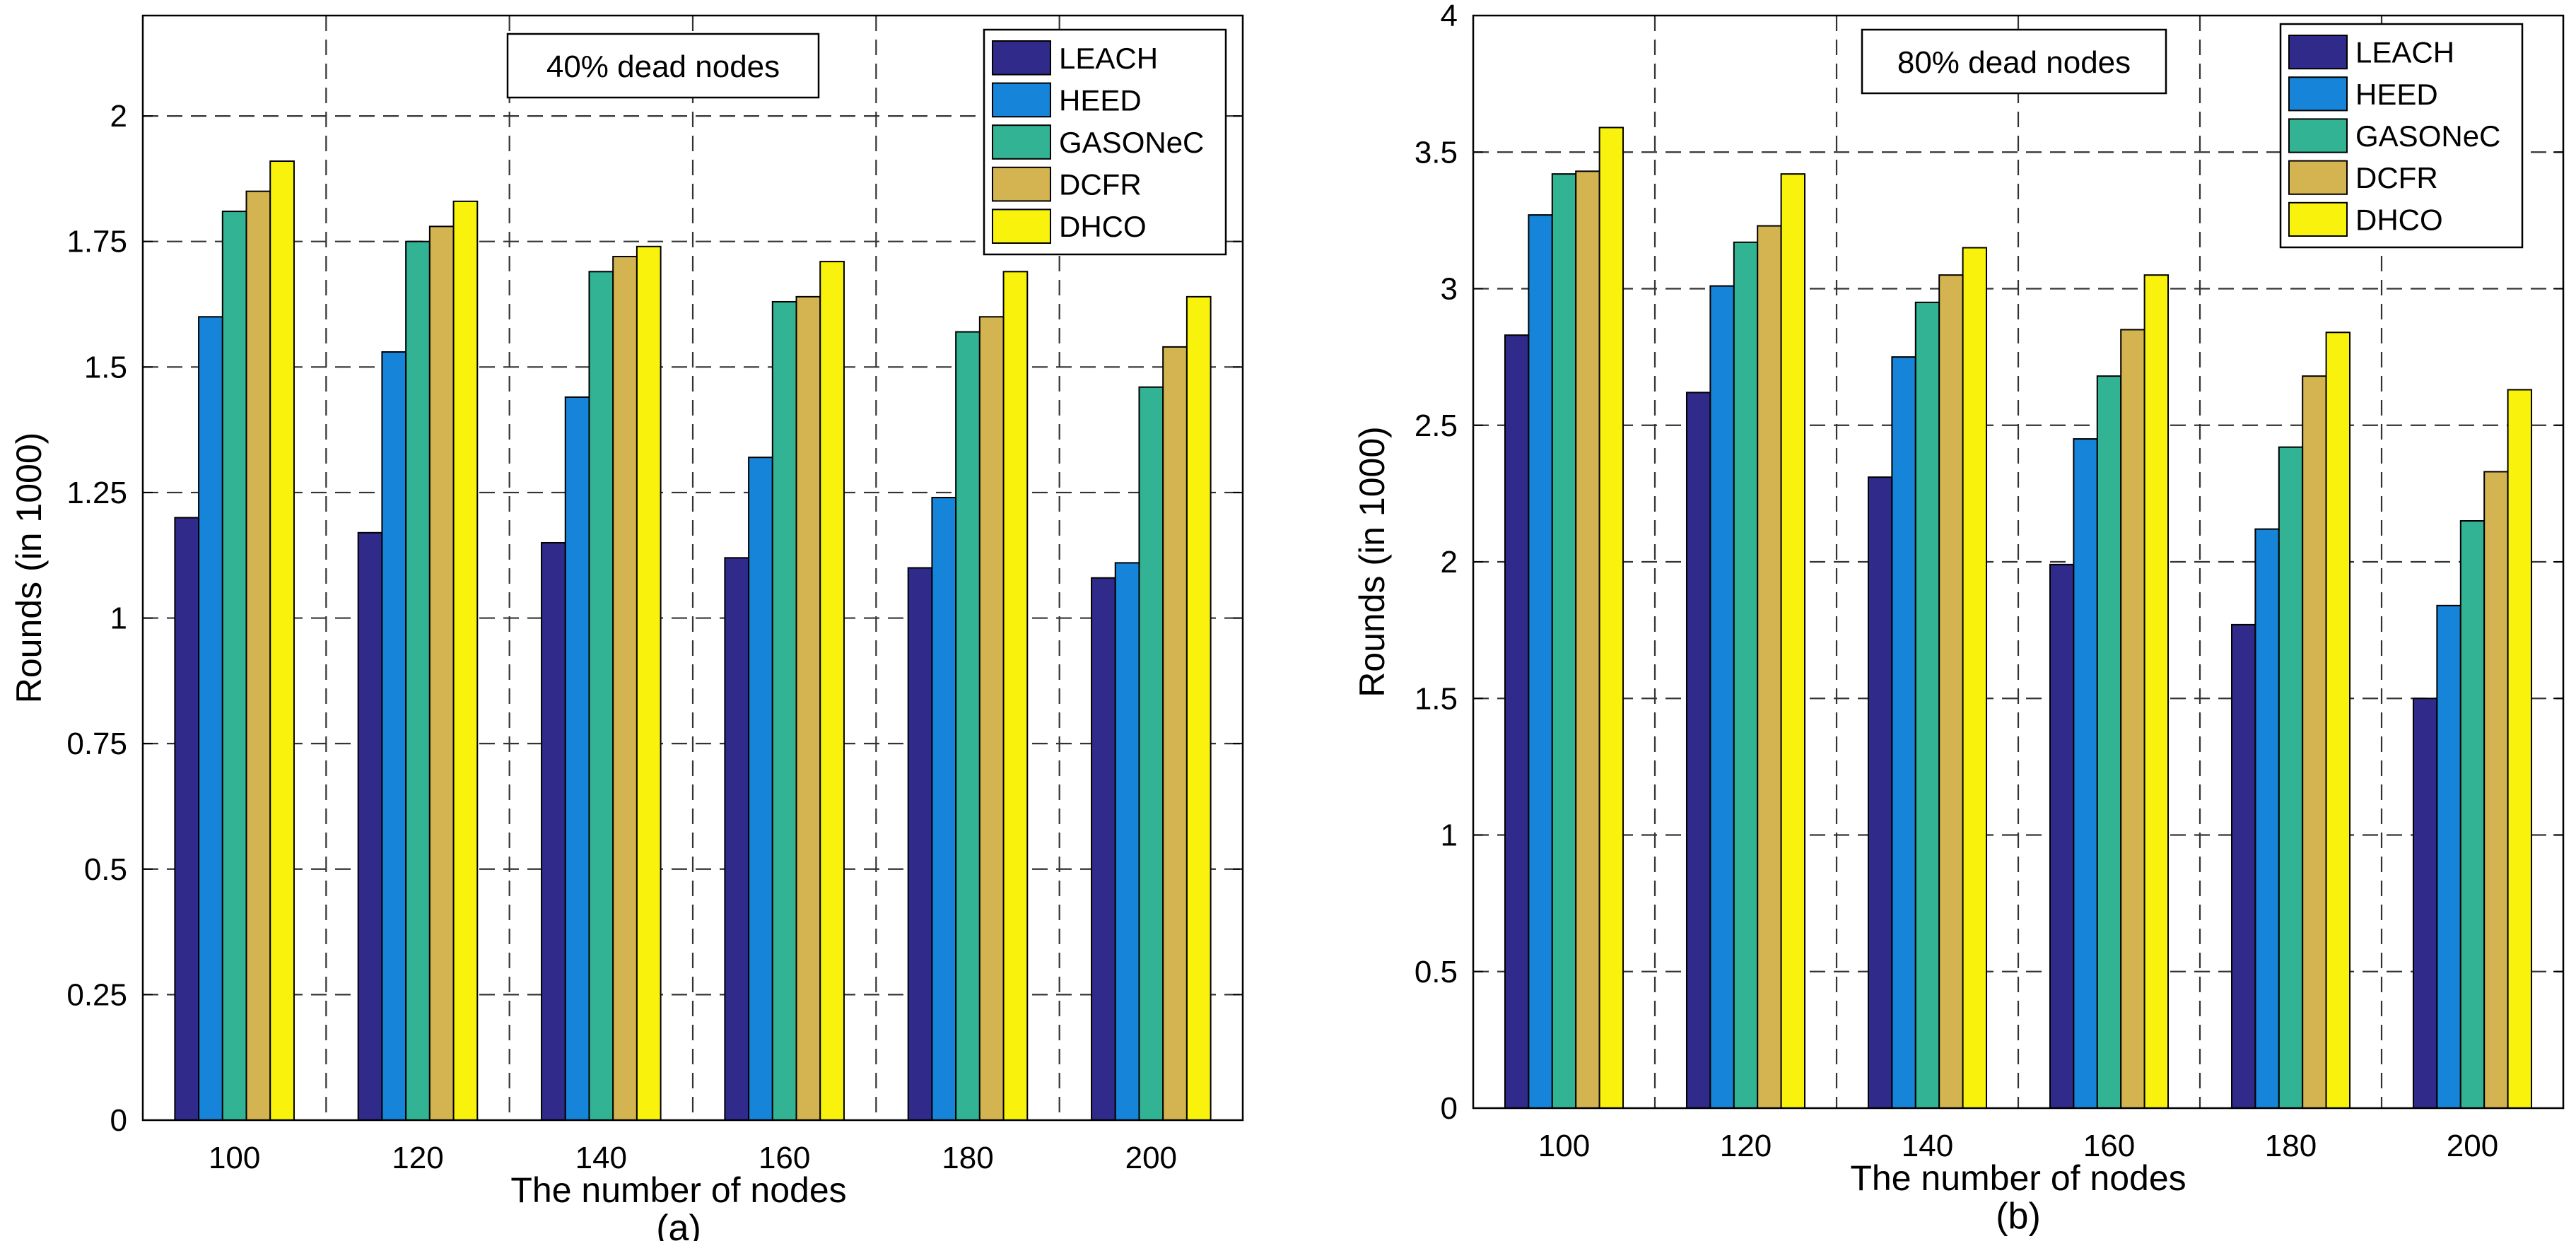  What do you see at coordinates (1449, 290) in the screenshot?
I see `y-tick-label: 3` at bounding box center [1449, 290].